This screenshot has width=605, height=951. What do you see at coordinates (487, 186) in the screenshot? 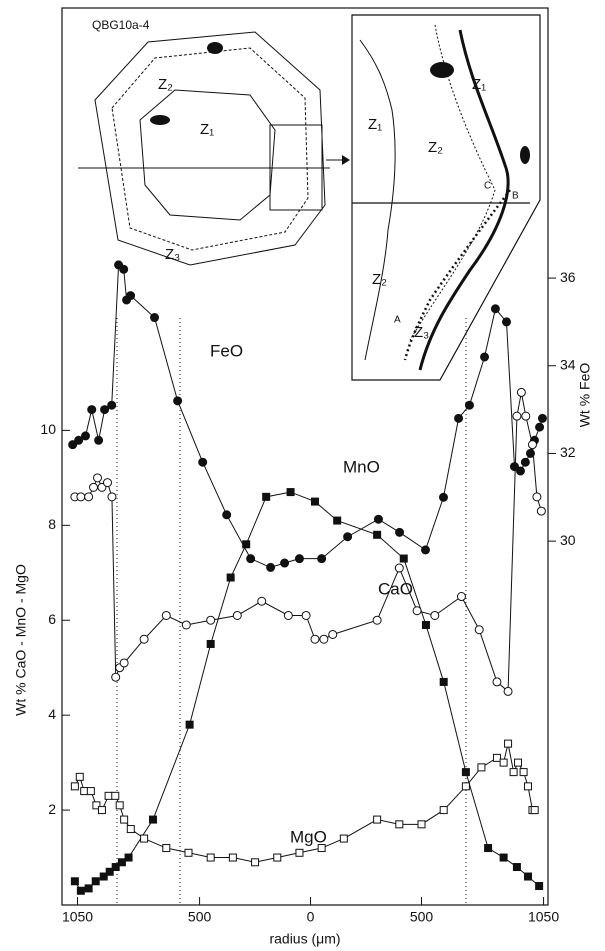
I see `inset-label: C` at bounding box center [487, 186].